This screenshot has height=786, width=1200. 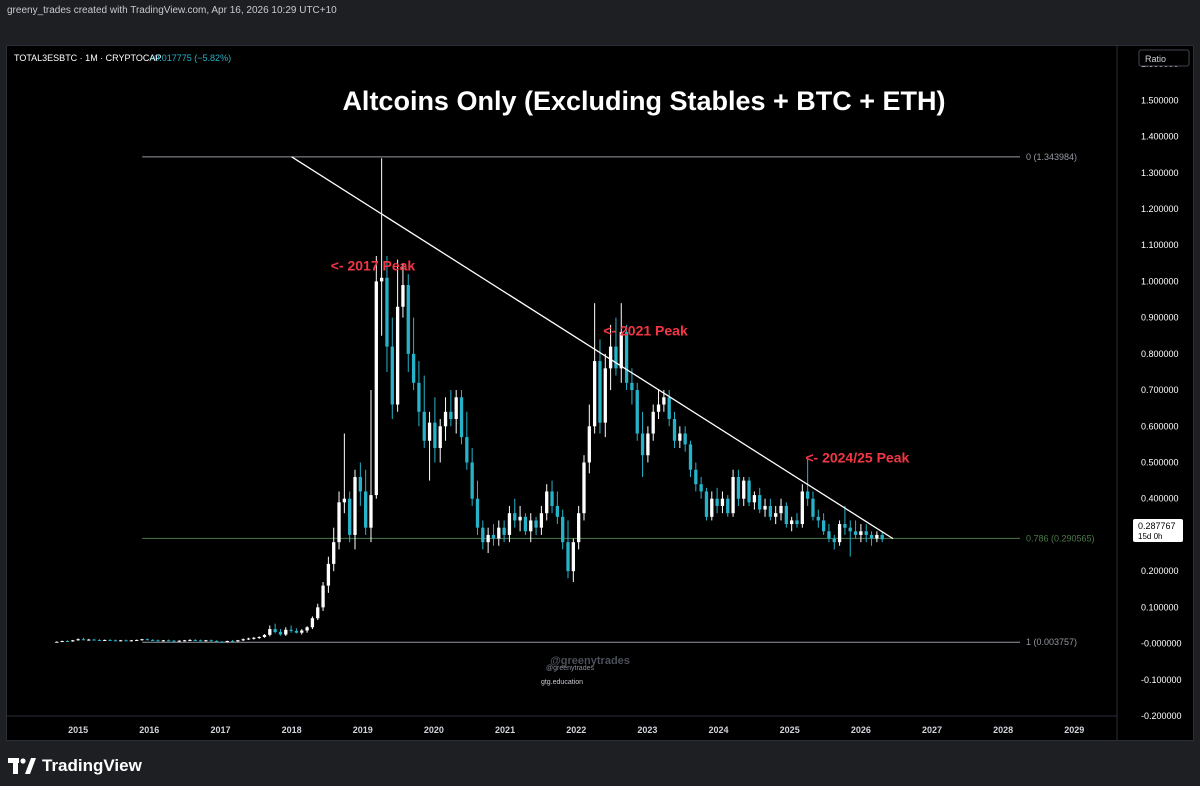 What do you see at coordinates (92, 765) in the screenshot?
I see `tradingview-logo-text: TradingView` at bounding box center [92, 765].